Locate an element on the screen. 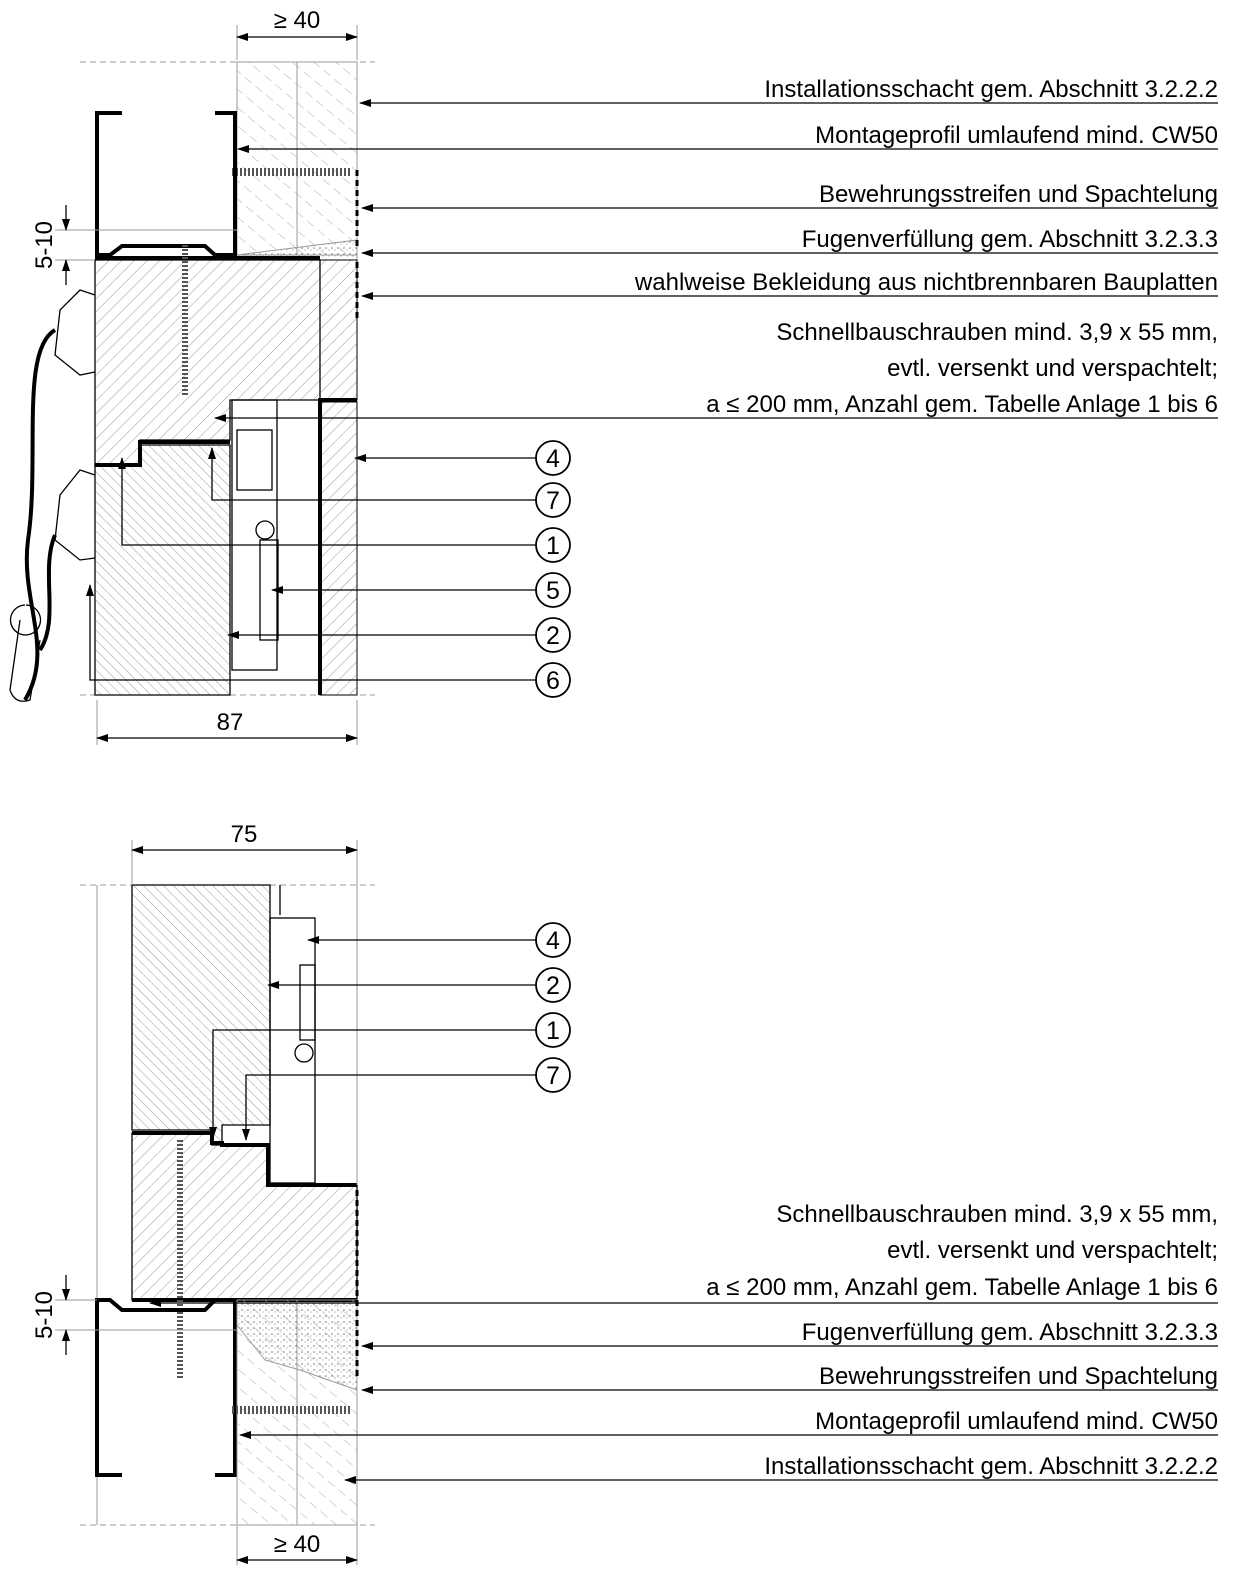 This screenshot has width=1233, height=1574. dimension-label: 75 is located at coordinates (244, 834).